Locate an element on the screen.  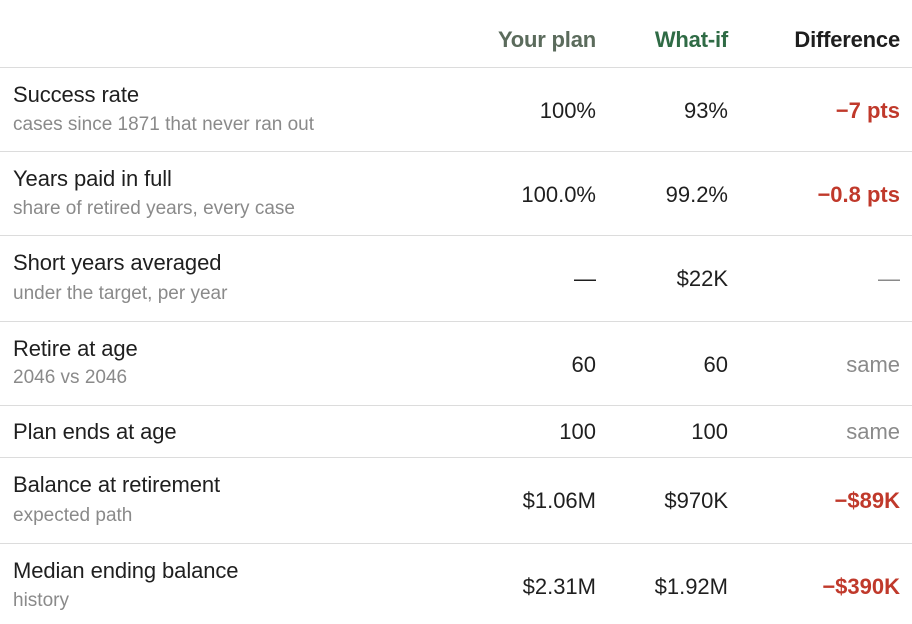
row-retire-age: Retire at age 2046 vs 2046 60 60 same is located at coordinates (456, 364).